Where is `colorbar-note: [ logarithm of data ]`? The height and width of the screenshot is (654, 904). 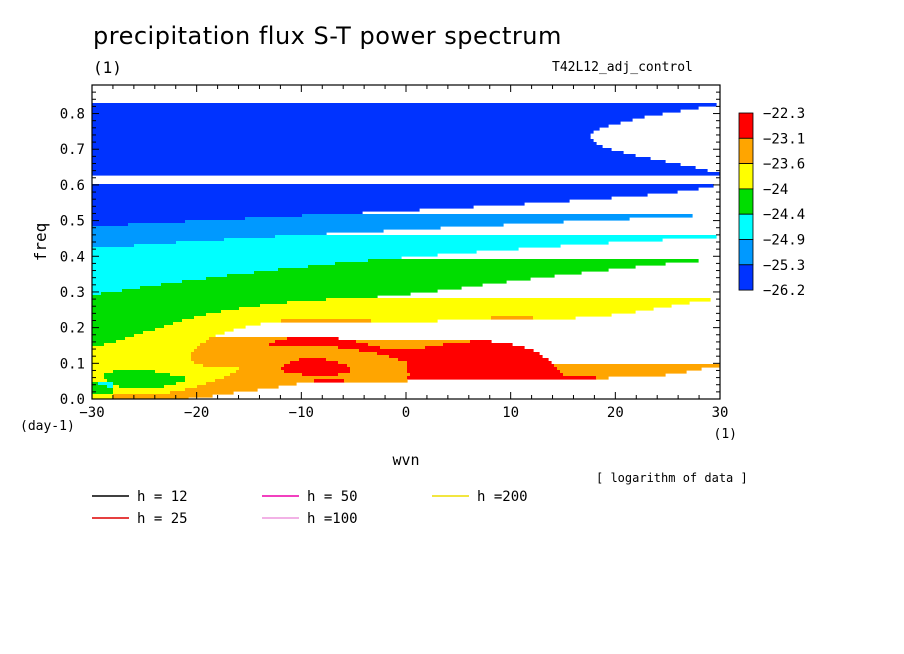 colorbar-note: [ logarithm of data ] is located at coordinates (672, 478).